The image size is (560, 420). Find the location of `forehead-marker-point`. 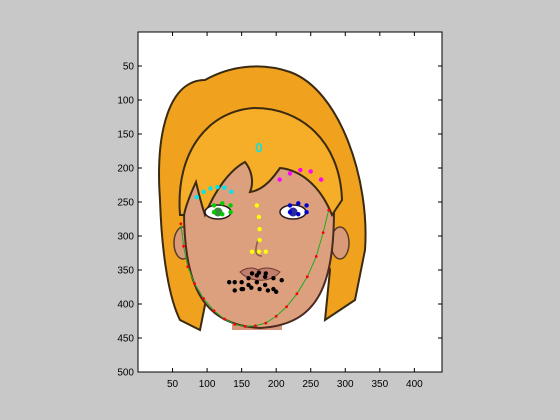

forehead-marker-point is located at coordinates (259, 147).